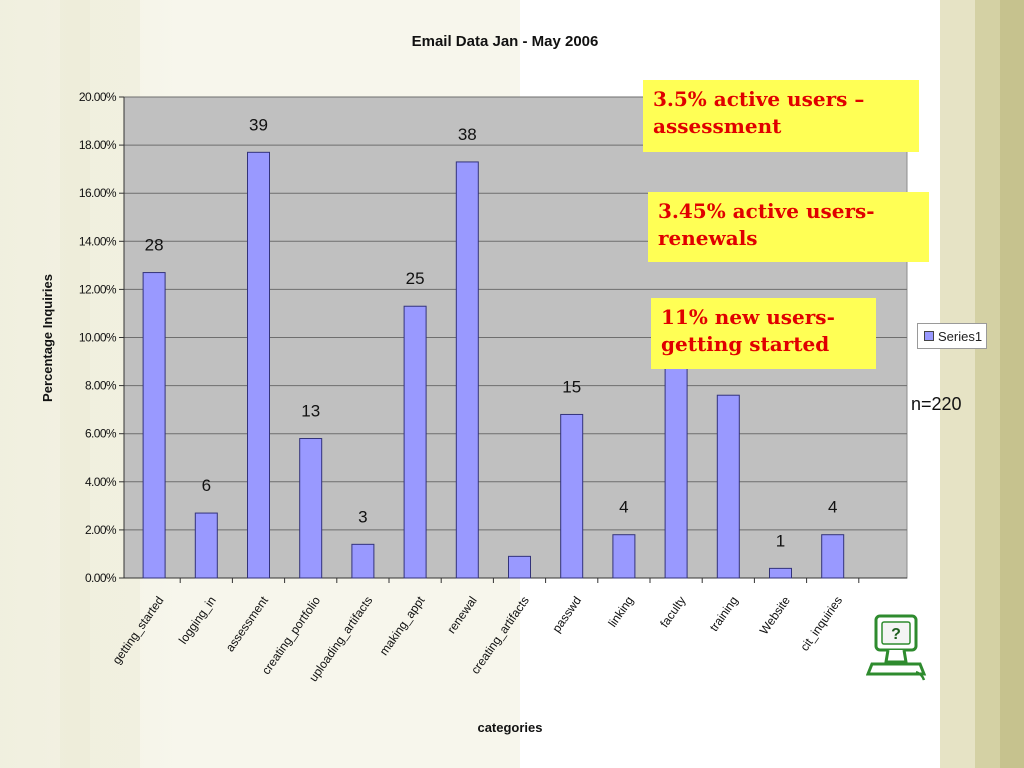 This screenshot has width=1024, height=768. Describe the element at coordinates (362, 516) in the screenshot. I see `data-label: 3` at that location.